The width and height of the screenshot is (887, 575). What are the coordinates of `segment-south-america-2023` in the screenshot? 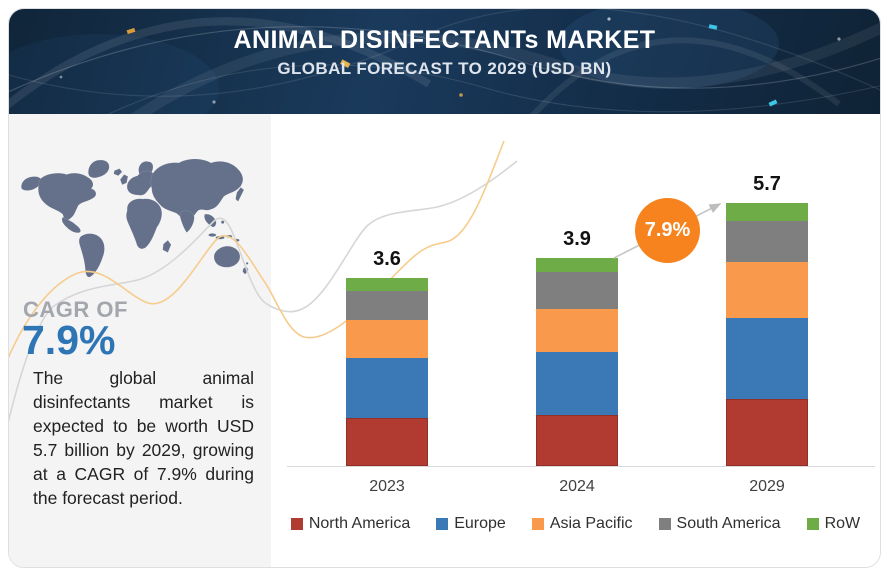 It's located at (387, 305).